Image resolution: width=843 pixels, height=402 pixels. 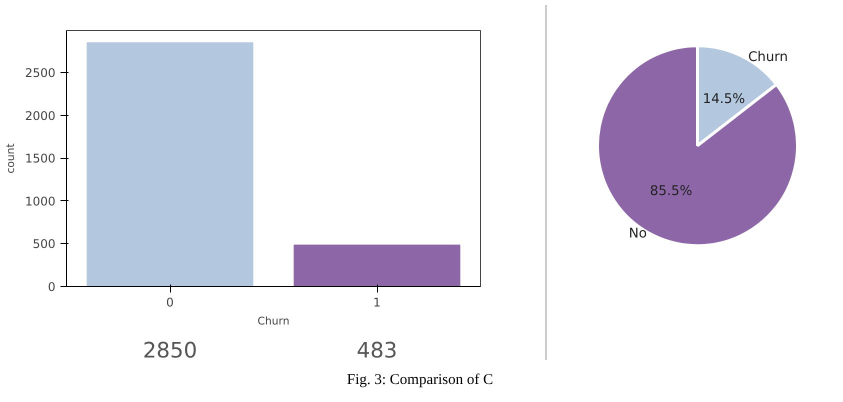 What do you see at coordinates (10, 158) in the screenshot?
I see `y-axis-title: count` at bounding box center [10, 158].